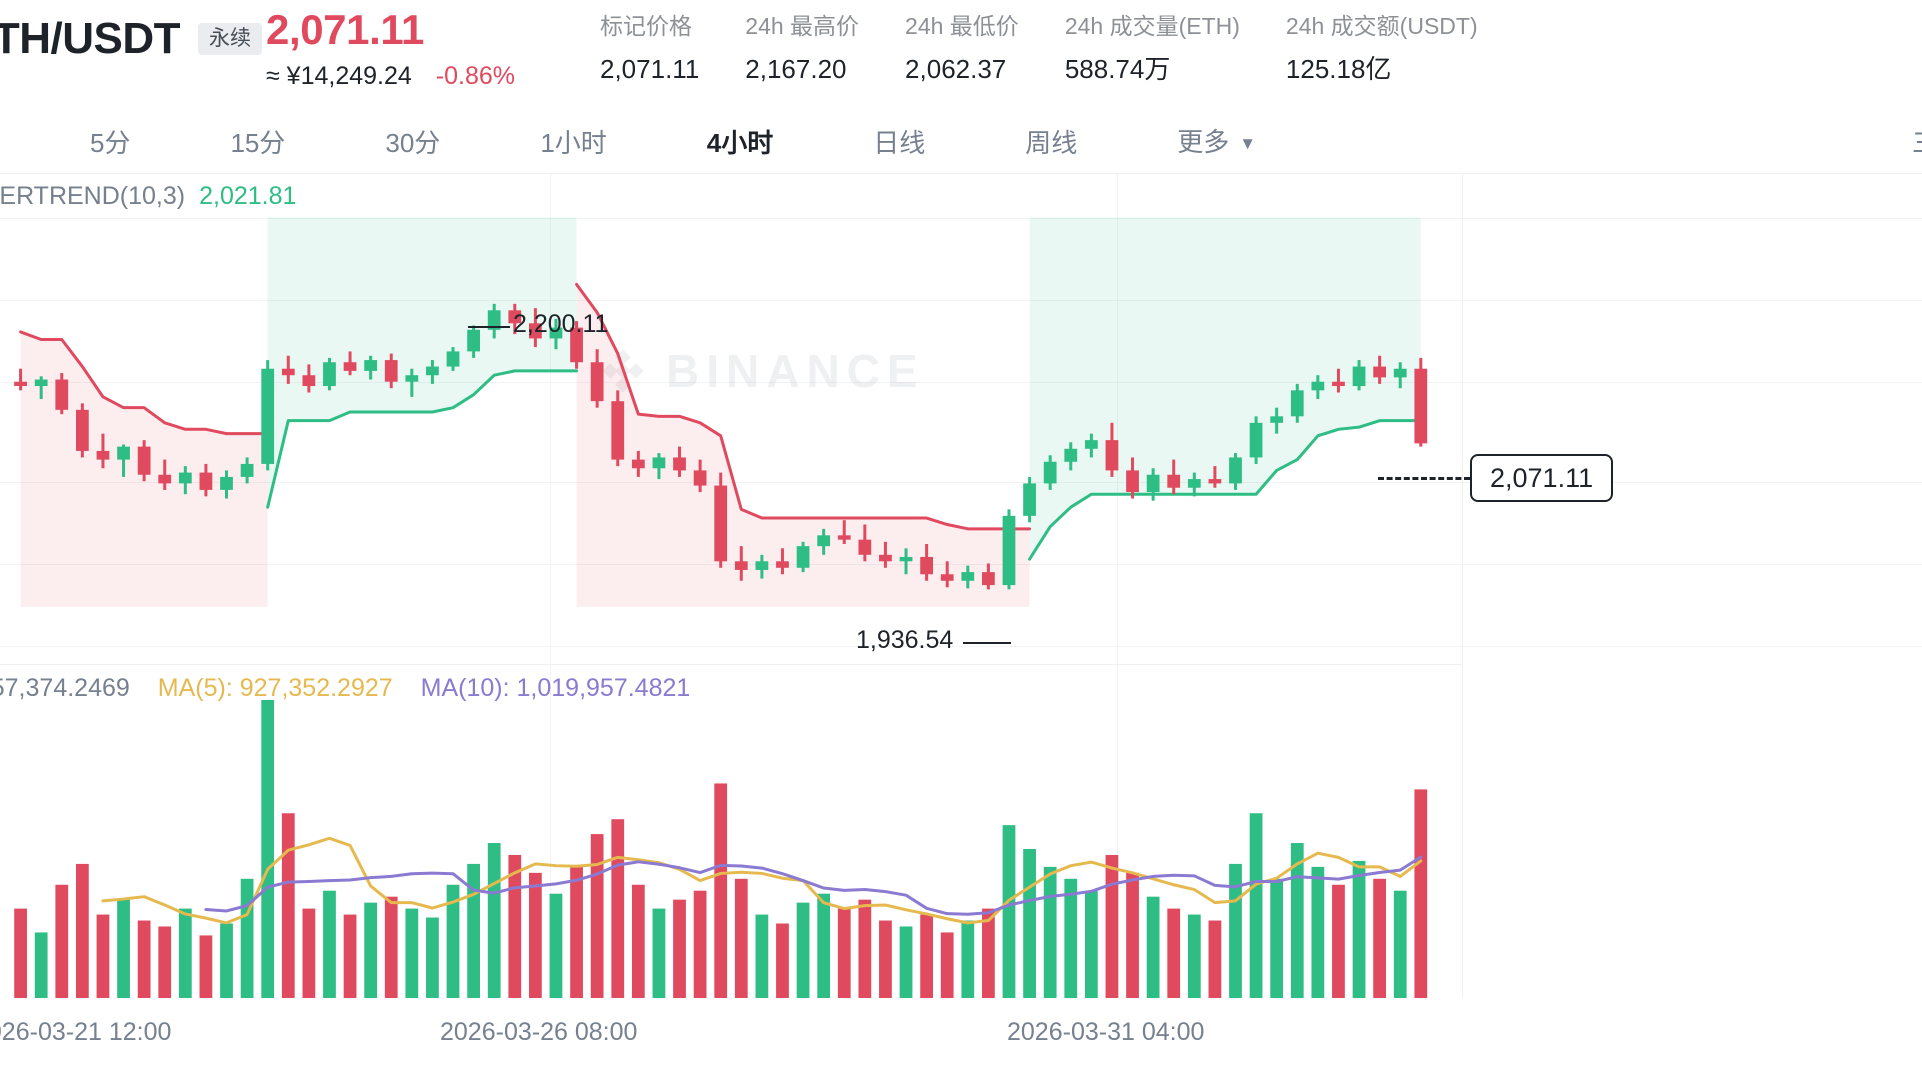 The image size is (1922, 1080). Describe the element at coordinates (489, 327) in the screenshot. I see `swing-high-leader-line` at that location.